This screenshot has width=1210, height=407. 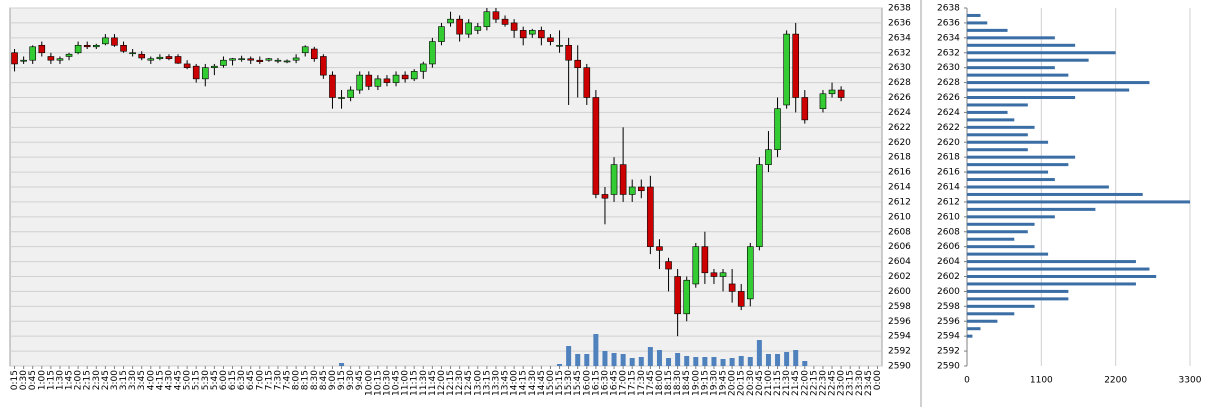 What do you see at coordinates (948, 53) in the screenshot?
I see `y-tick-label: 2632` at bounding box center [948, 53].